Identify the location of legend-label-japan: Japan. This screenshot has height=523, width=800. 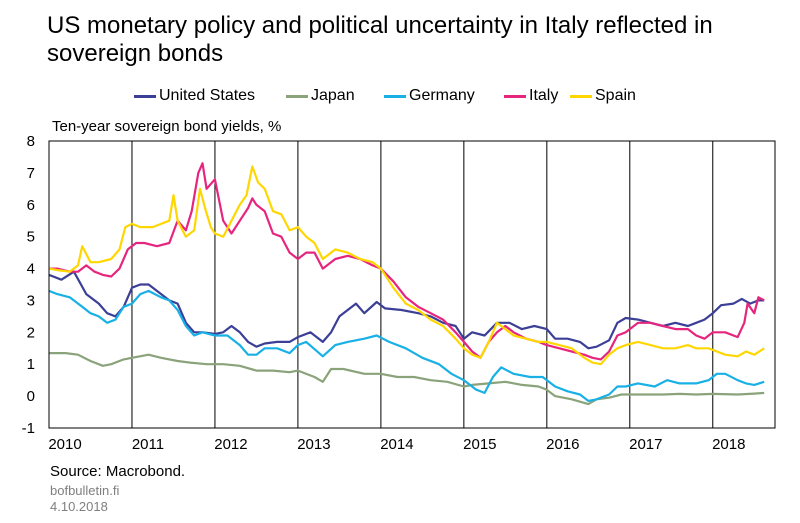
(333, 95).